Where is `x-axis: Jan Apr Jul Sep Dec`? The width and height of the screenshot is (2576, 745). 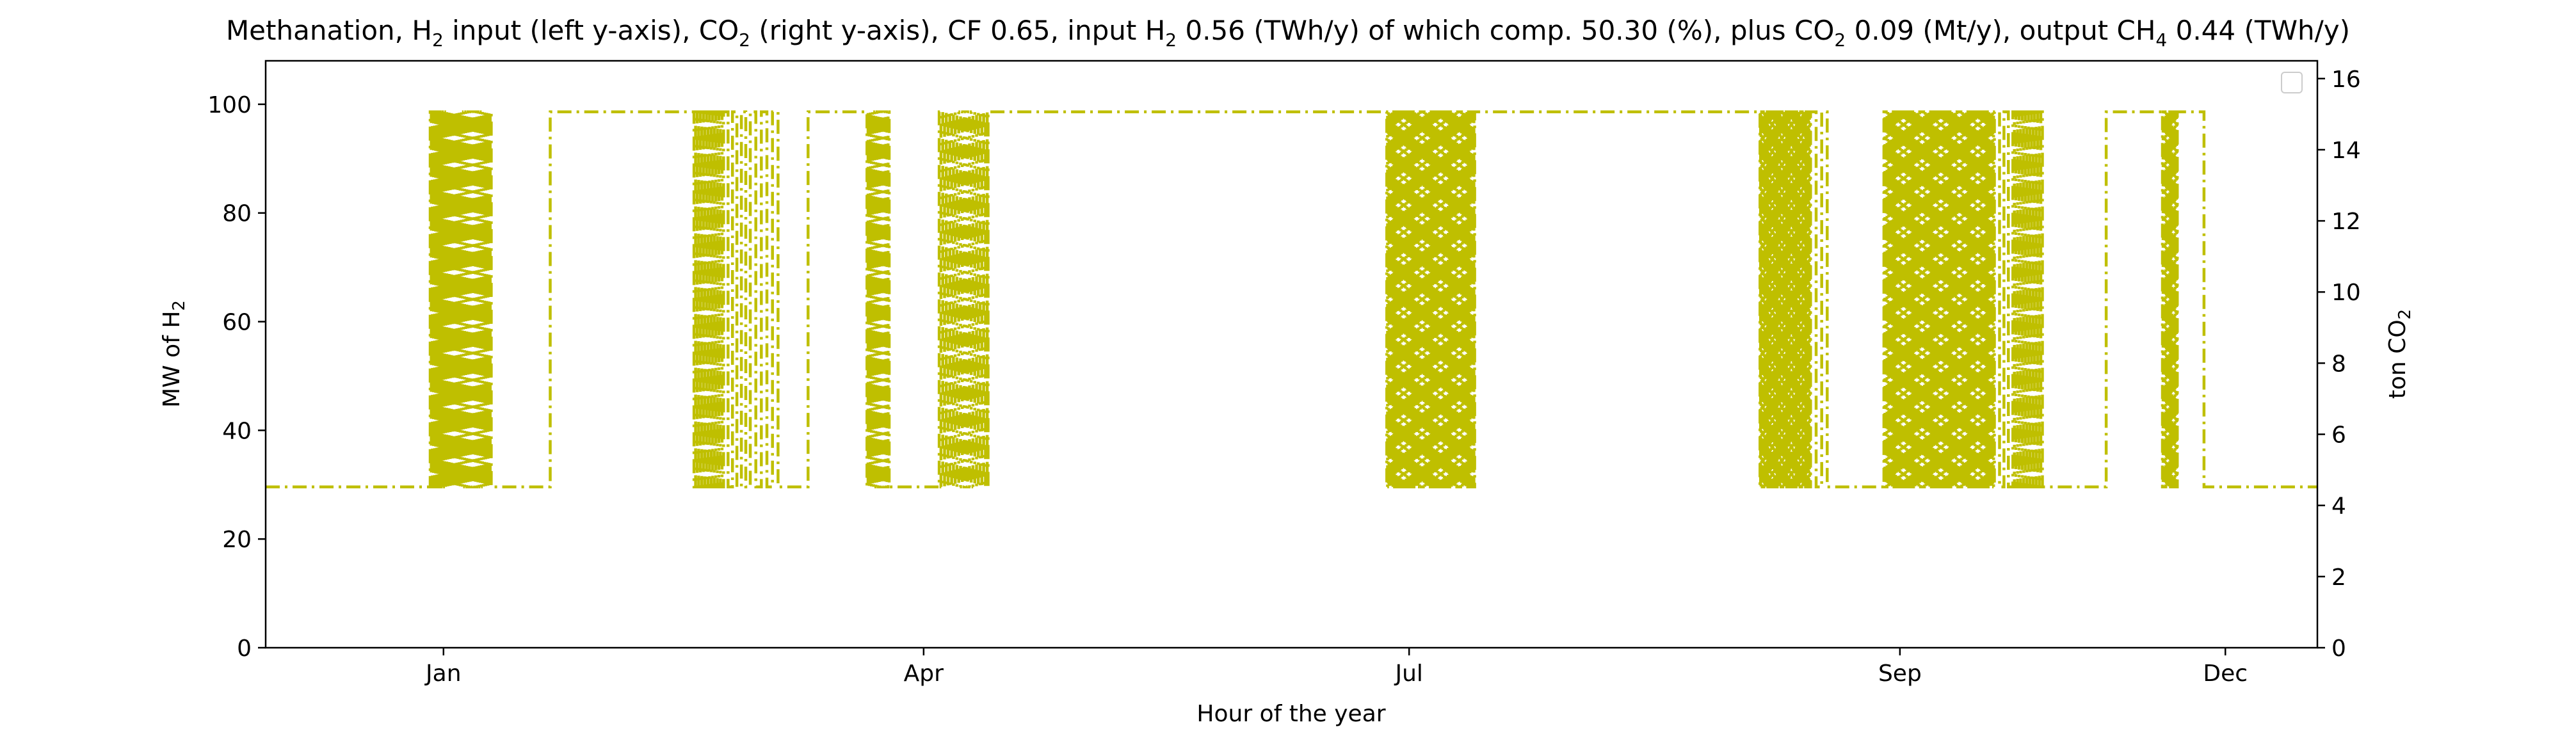 x-axis: Jan Apr Jul Sep Dec is located at coordinates (1336, 667).